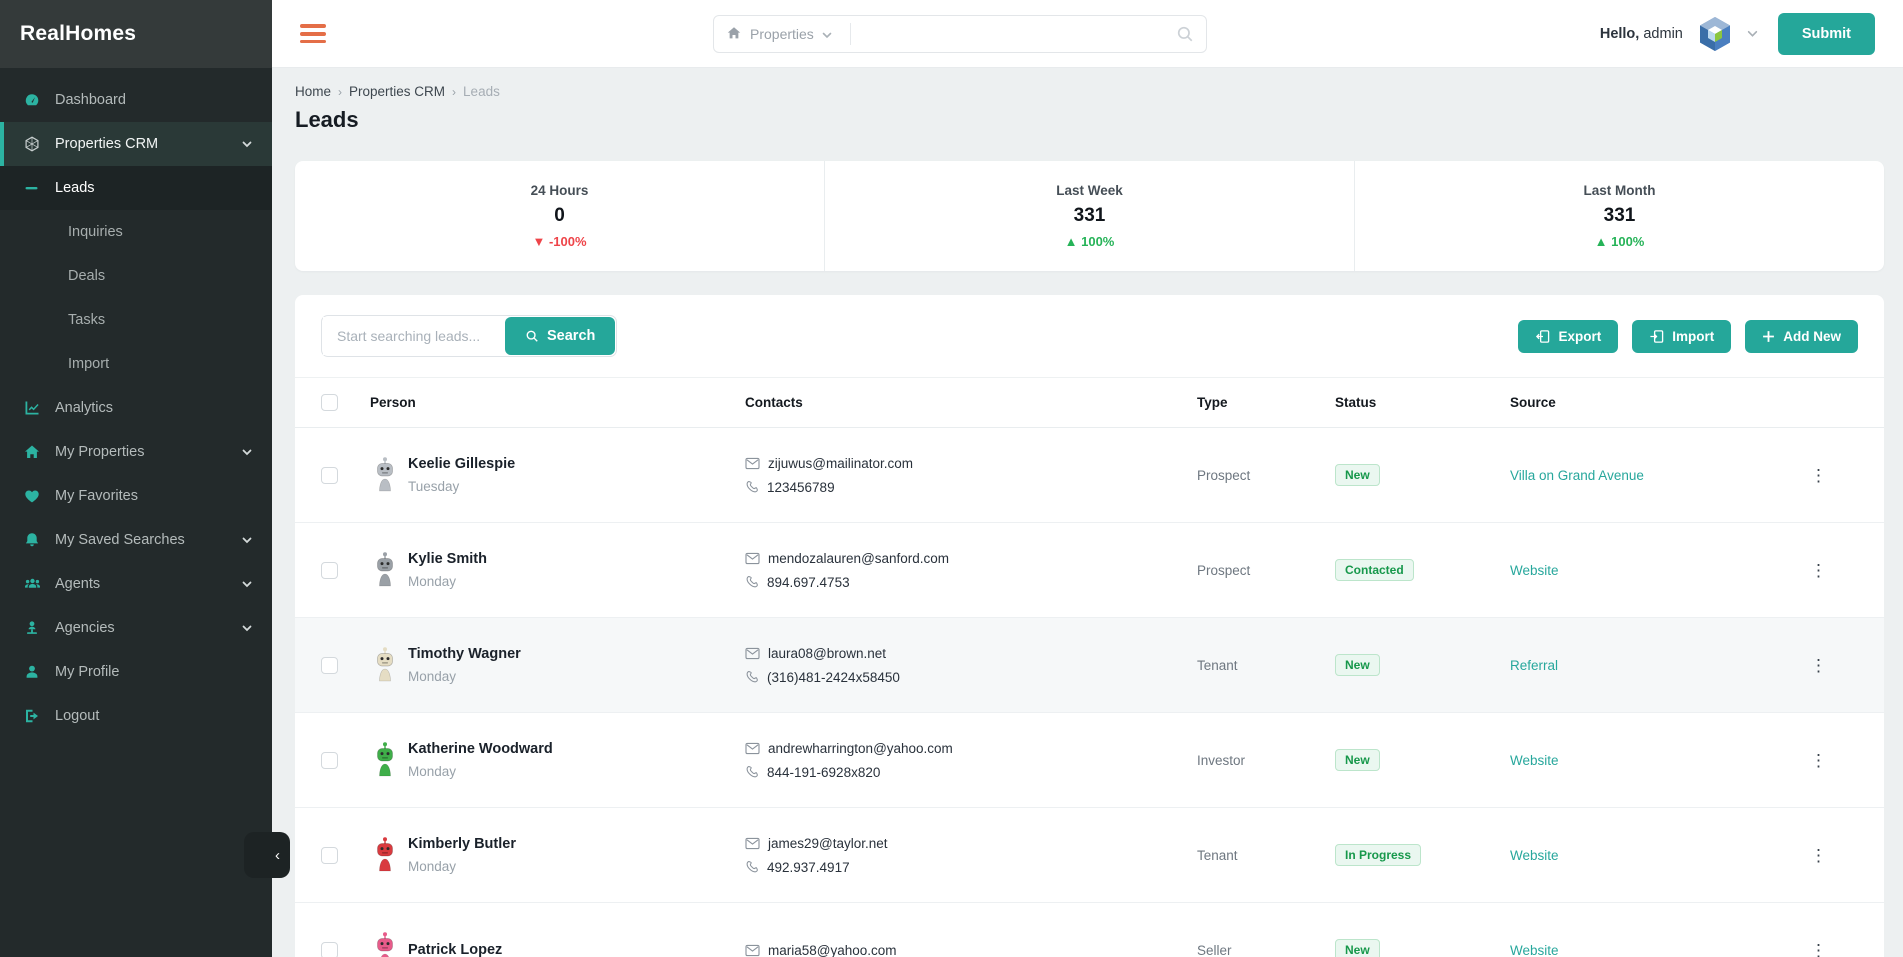  I want to click on email-value: andrewharrington@yahoo.com, so click(860, 748).